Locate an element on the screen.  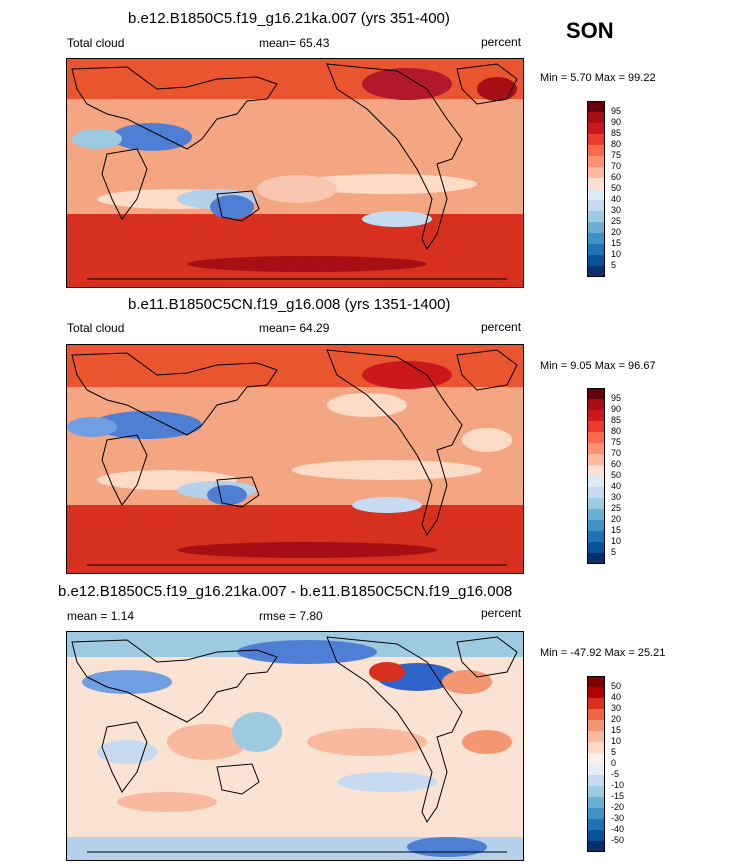
panel-3-mean-label: mean = 1.14 is located at coordinates (101, 616).